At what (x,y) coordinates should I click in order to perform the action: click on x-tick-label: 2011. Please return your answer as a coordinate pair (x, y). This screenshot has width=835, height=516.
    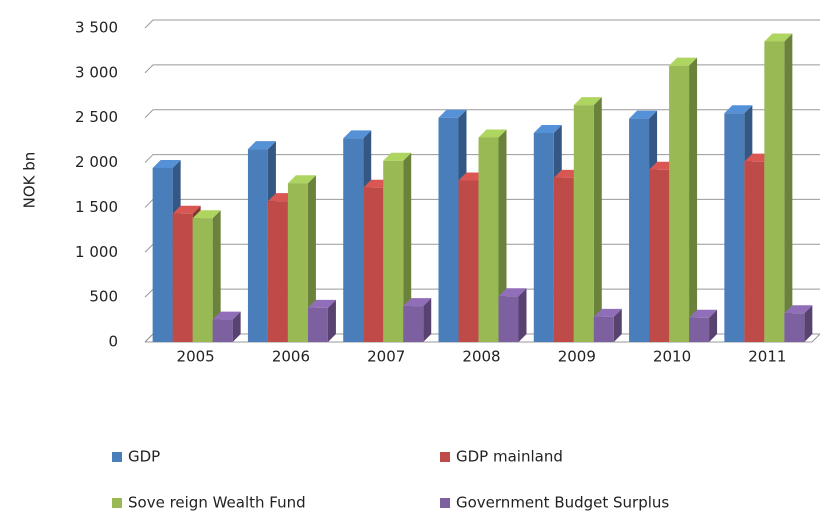
    Looking at the image, I should click on (767, 357).